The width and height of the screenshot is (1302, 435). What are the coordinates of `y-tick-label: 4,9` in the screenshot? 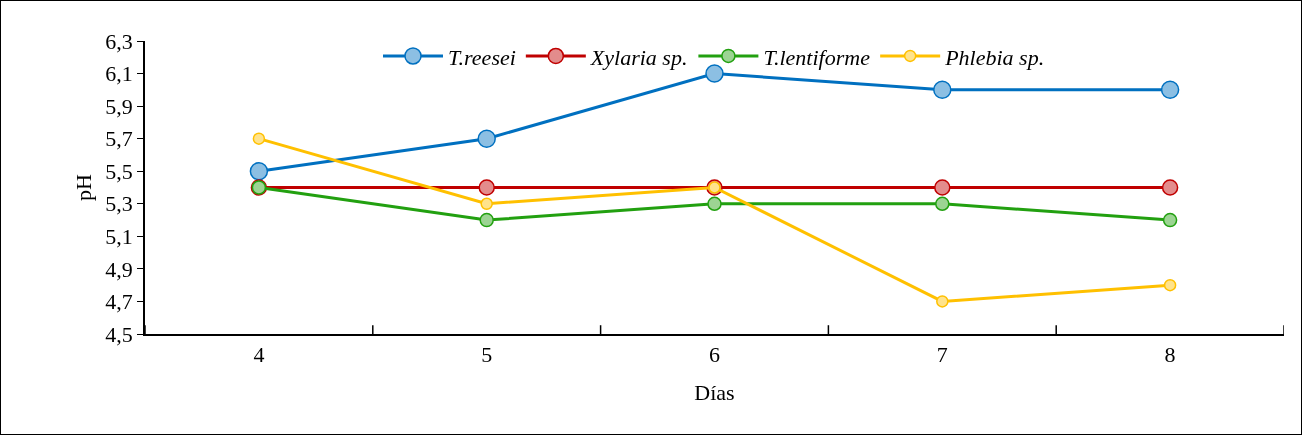 It's located at (119, 269).